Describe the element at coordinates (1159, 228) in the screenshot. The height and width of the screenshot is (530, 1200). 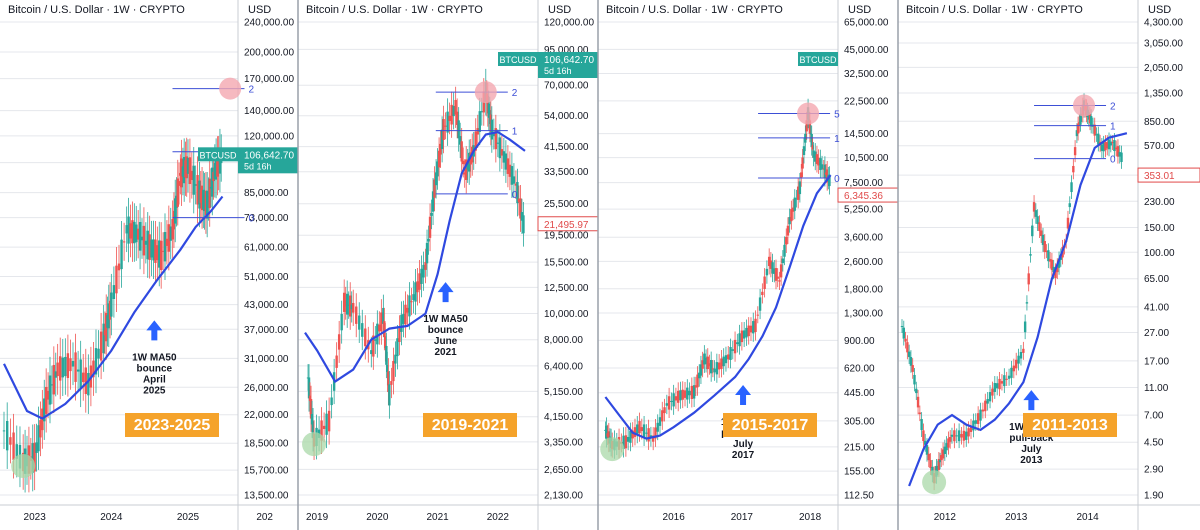
I see `y-tick-label: 150.00` at that location.